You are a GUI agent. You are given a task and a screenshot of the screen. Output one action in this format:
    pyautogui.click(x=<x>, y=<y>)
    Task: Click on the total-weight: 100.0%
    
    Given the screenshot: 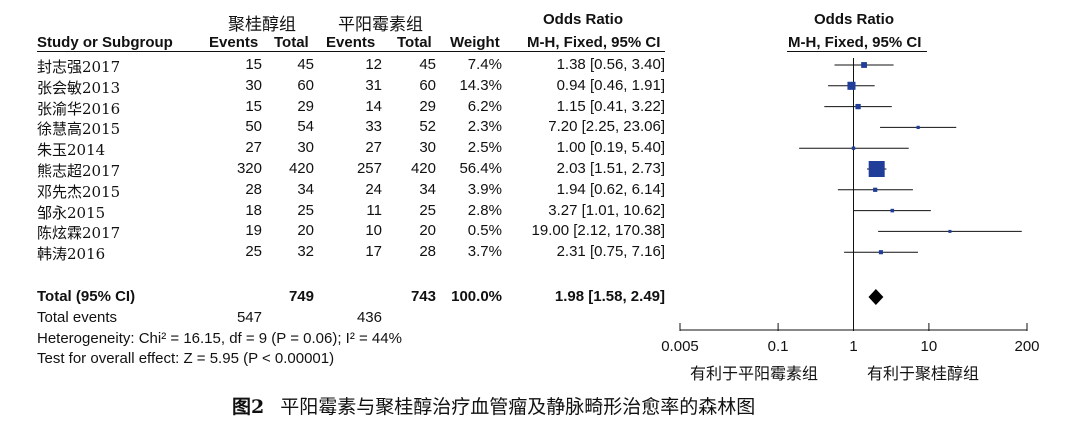 What is the action you would take?
    pyautogui.click(x=476, y=296)
    